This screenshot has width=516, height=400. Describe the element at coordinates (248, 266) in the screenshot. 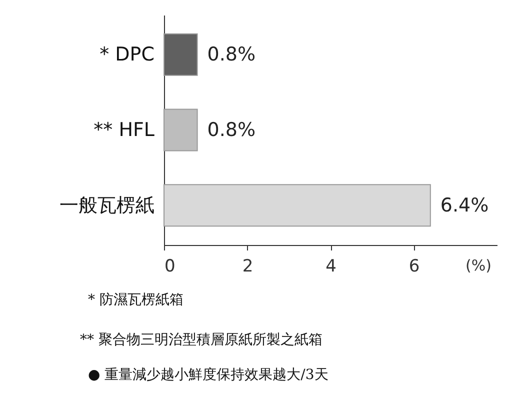

I see `x-tick-label: 2` at that location.